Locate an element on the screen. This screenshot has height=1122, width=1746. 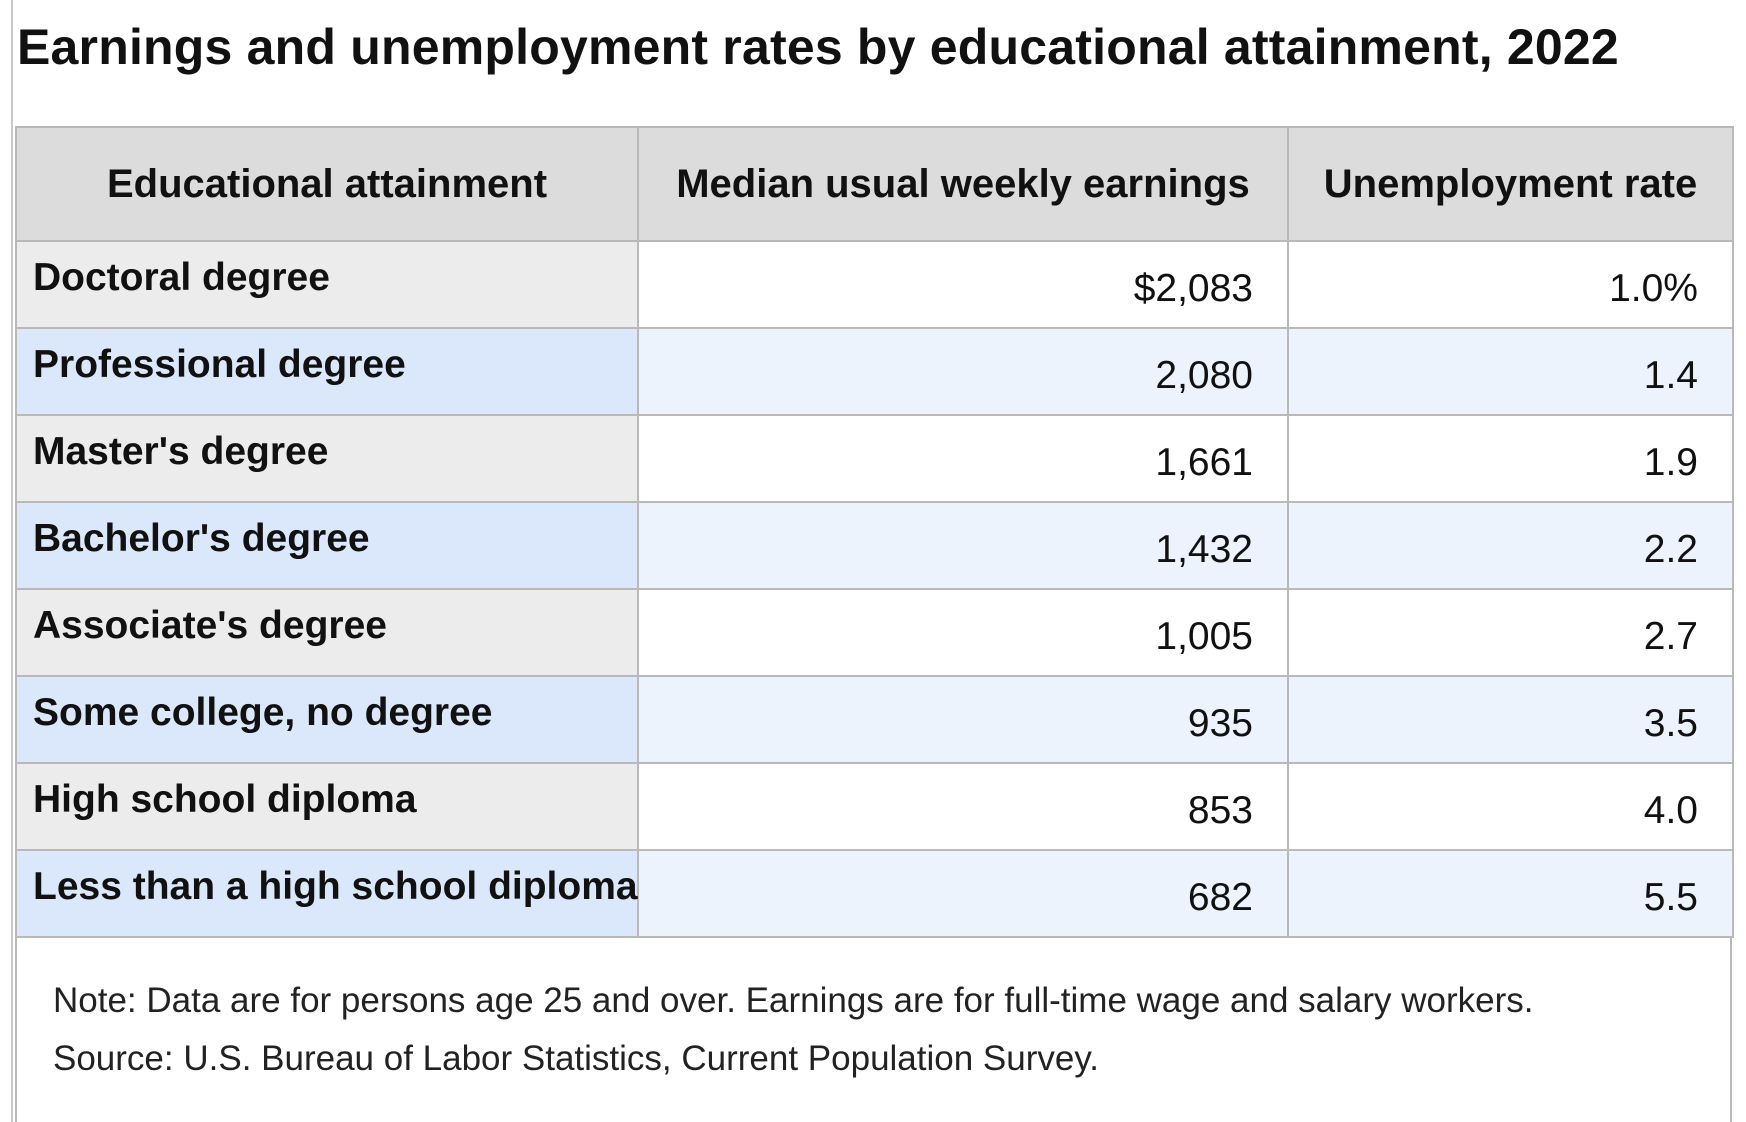
column-header-attainment: Educational attainment is located at coordinates (327, 184).